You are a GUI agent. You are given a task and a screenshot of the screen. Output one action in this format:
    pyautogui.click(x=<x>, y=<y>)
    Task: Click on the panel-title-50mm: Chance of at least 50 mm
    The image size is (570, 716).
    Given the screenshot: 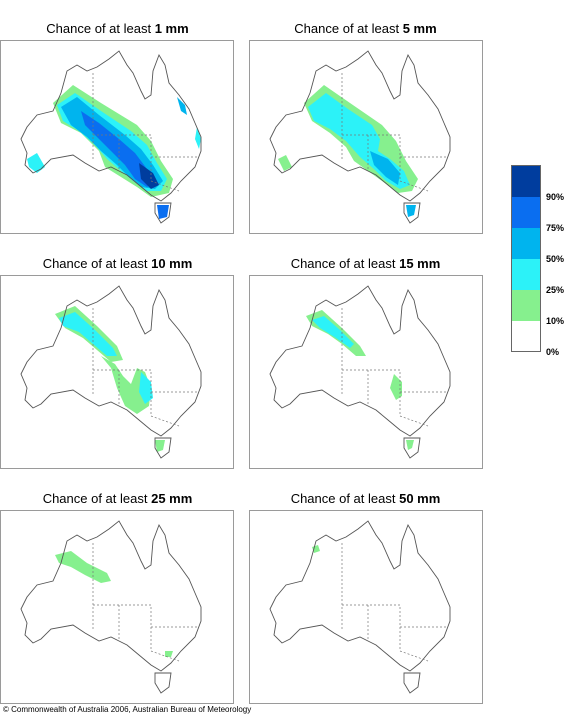 What is the action you would take?
    pyautogui.click(x=365, y=498)
    